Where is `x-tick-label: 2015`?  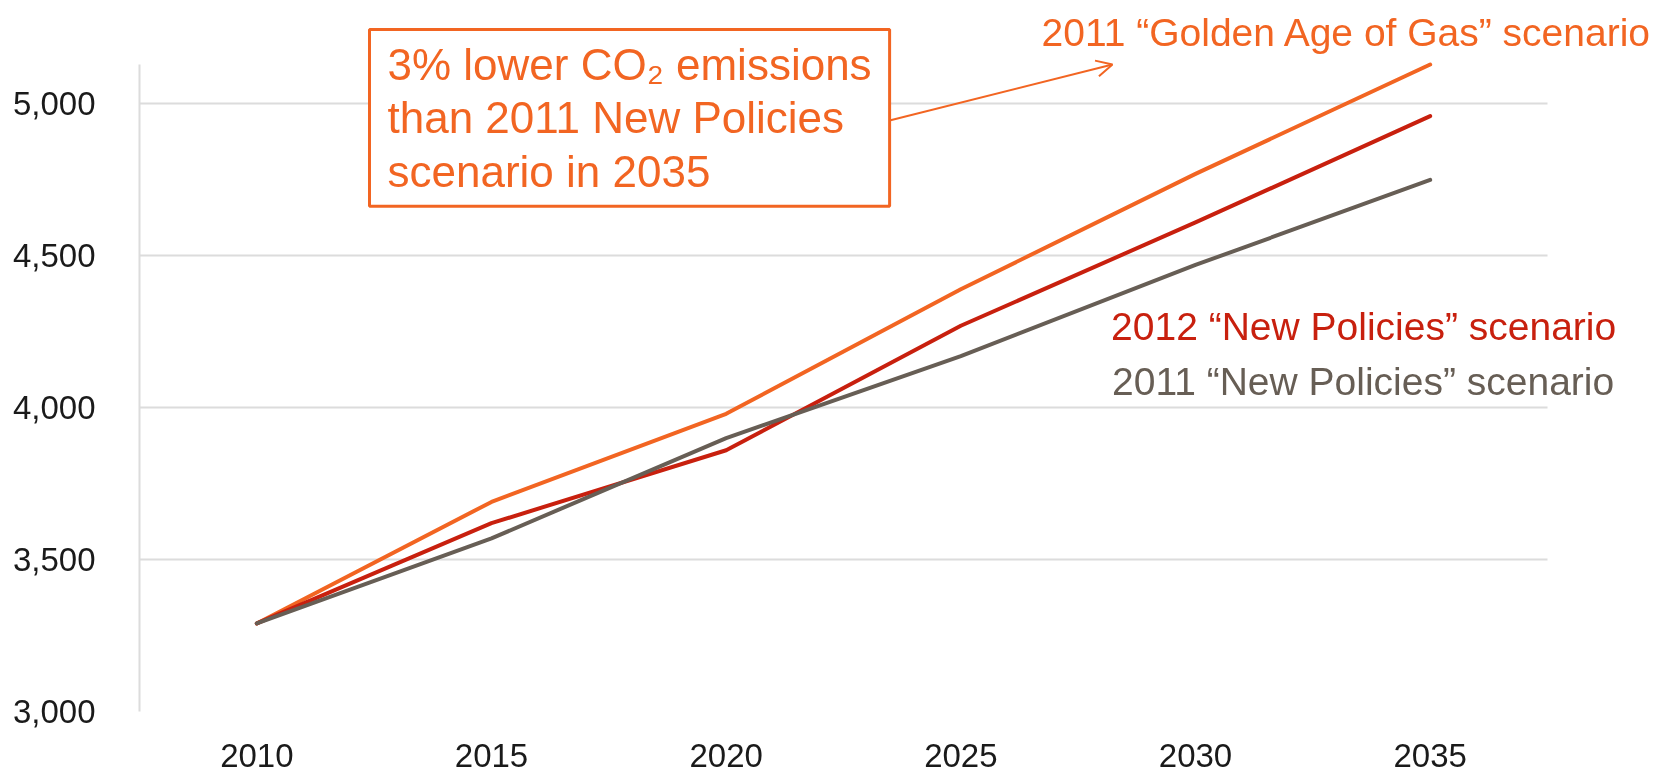 x-tick-label: 2015 is located at coordinates (491, 751).